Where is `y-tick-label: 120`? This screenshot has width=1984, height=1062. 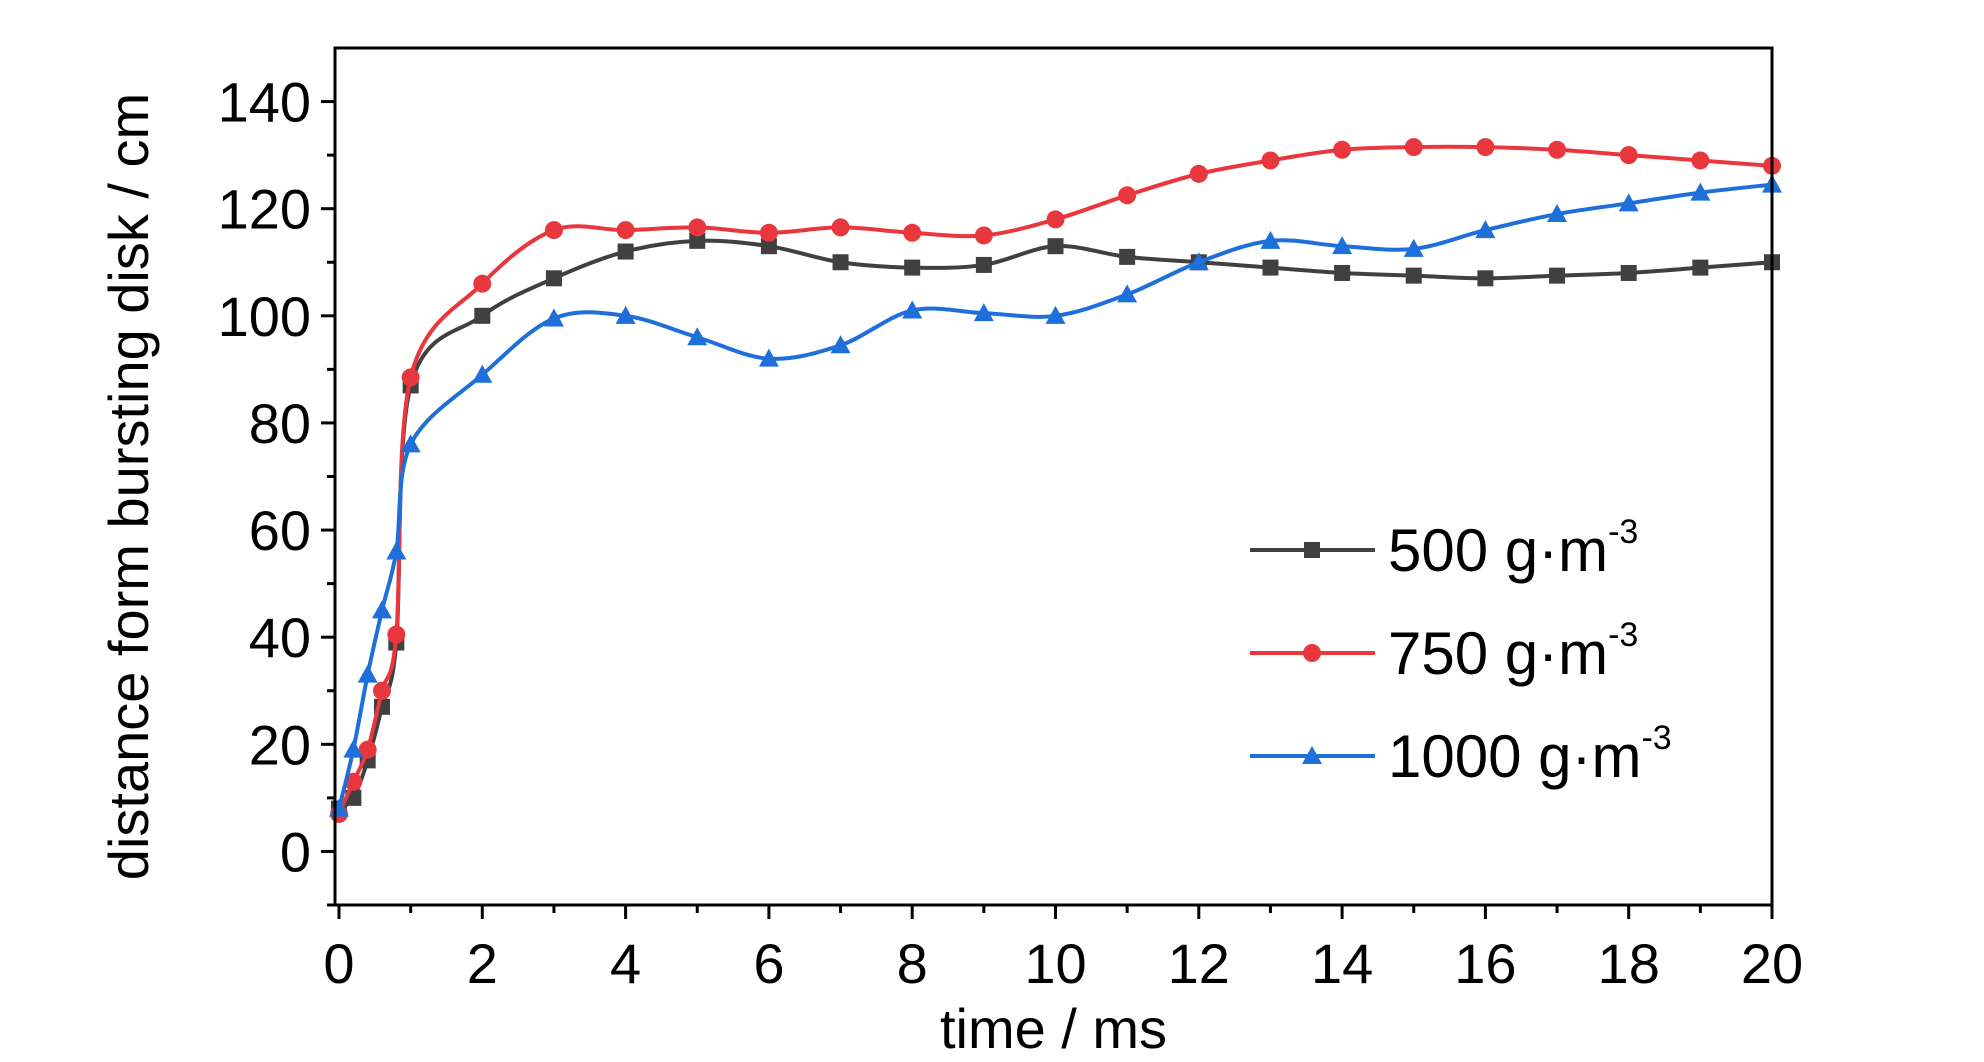
y-tick-label: 120 is located at coordinates (264, 209).